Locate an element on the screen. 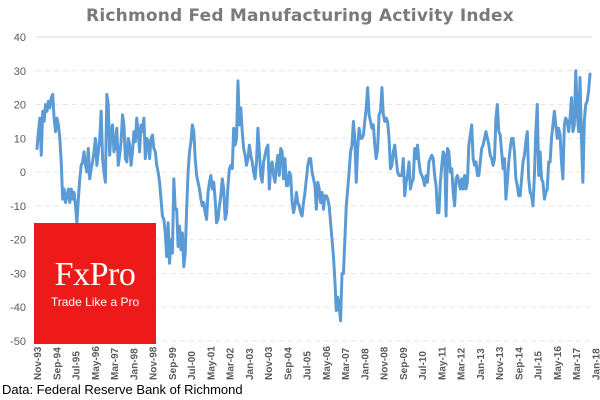  x-tick-label: Jan-08 is located at coordinates (365, 364).